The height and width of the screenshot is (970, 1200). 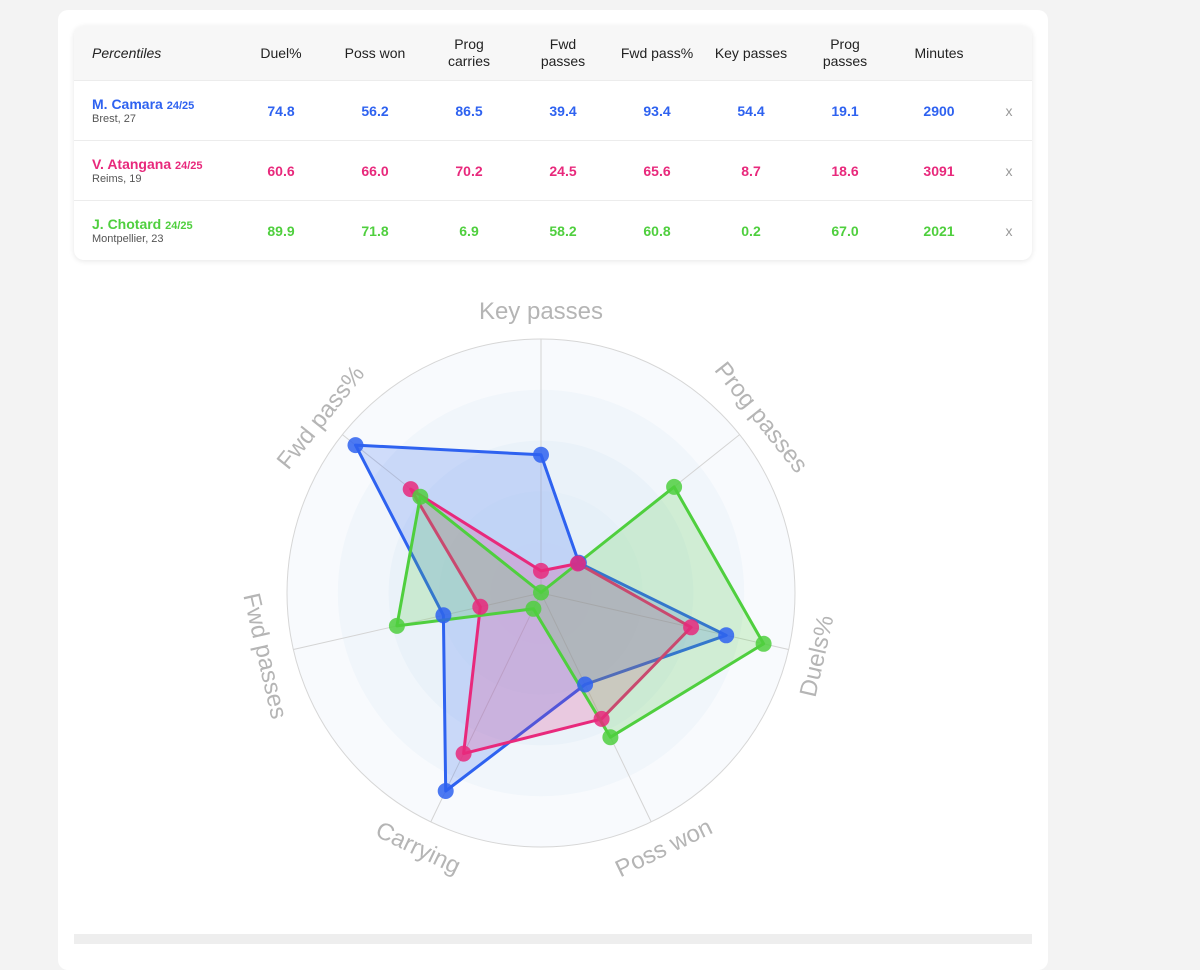 I want to click on value-fwd-pass-pct: 60.8, so click(x=657, y=230).